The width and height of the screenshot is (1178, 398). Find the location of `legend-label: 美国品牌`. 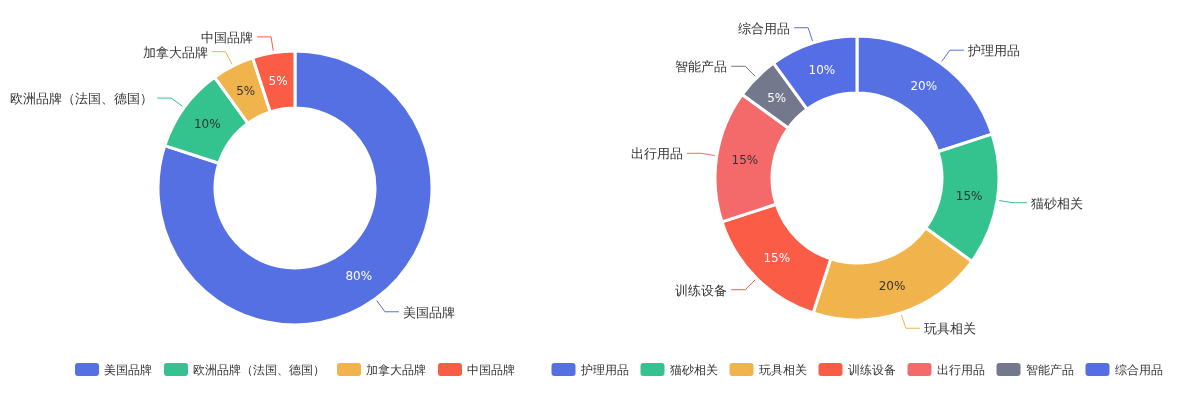

legend-label: 美国品牌 is located at coordinates (128, 370).